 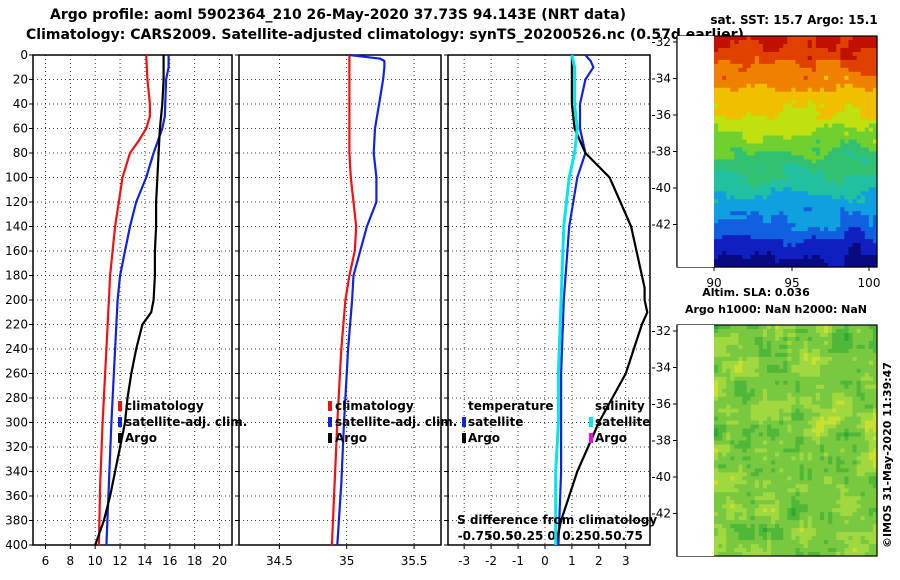 What do you see at coordinates (16, 472) in the screenshot?
I see `y-tick-label: 340` at bounding box center [16, 472].